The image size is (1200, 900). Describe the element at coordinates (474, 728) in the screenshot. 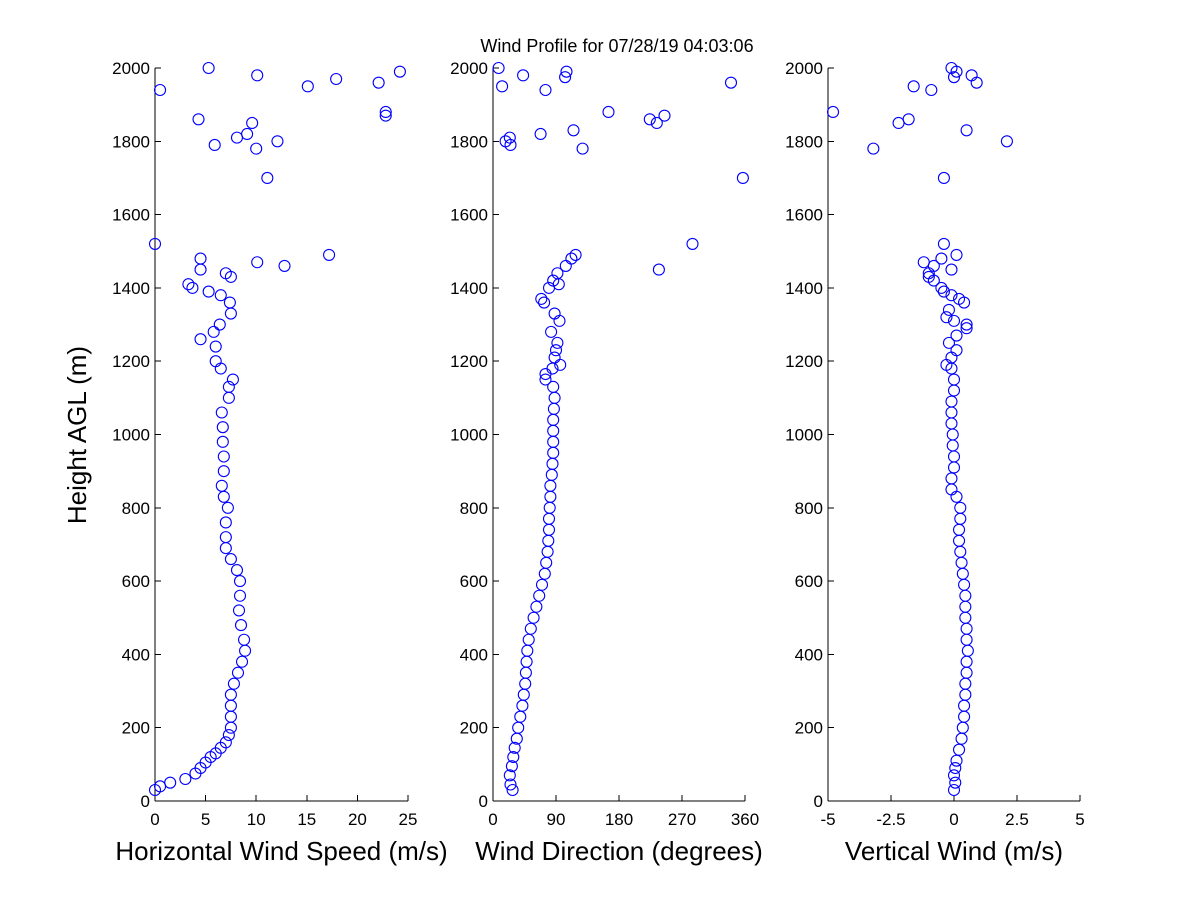

I see `y-tick-label: 200` at that location.